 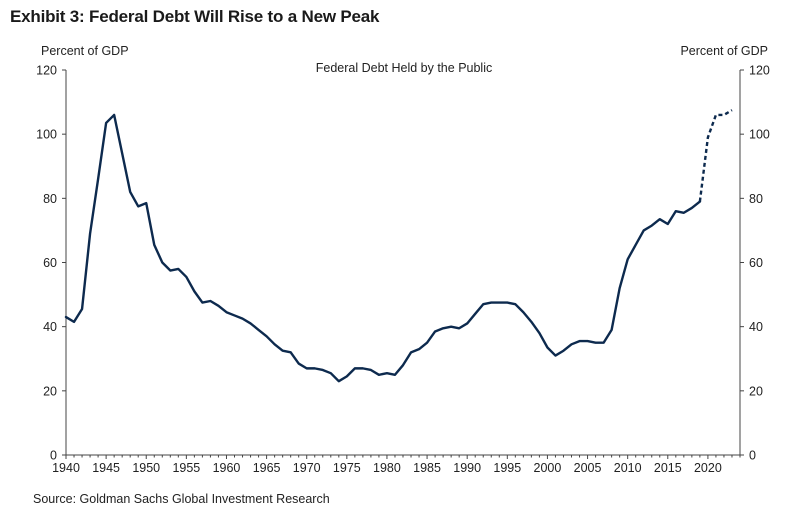 What do you see at coordinates (66, 468) in the screenshot?
I see `x-tick-label: 1940` at bounding box center [66, 468].